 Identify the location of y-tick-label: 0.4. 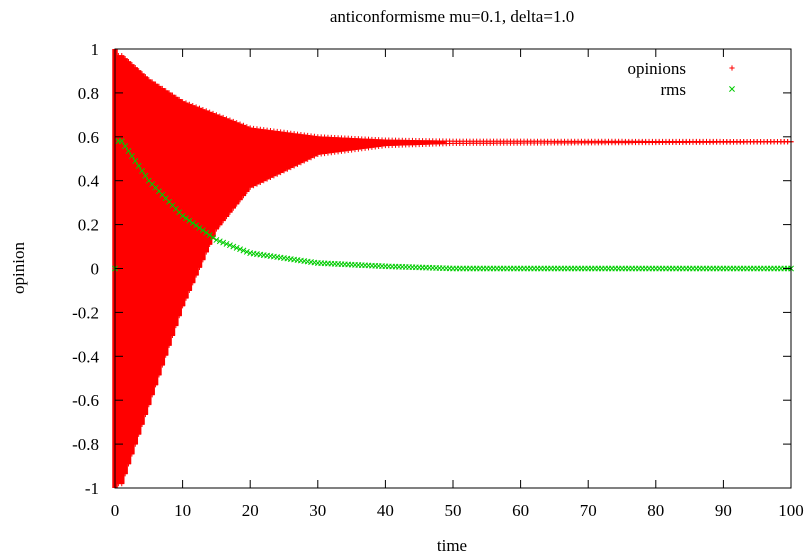
(89, 181).